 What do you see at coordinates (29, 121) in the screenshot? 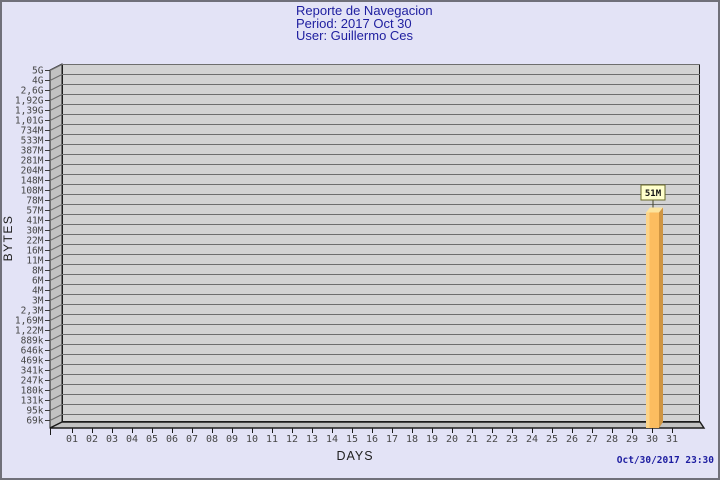
I see `y-tick-label: 1,01G` at bounding box center [29, 121].